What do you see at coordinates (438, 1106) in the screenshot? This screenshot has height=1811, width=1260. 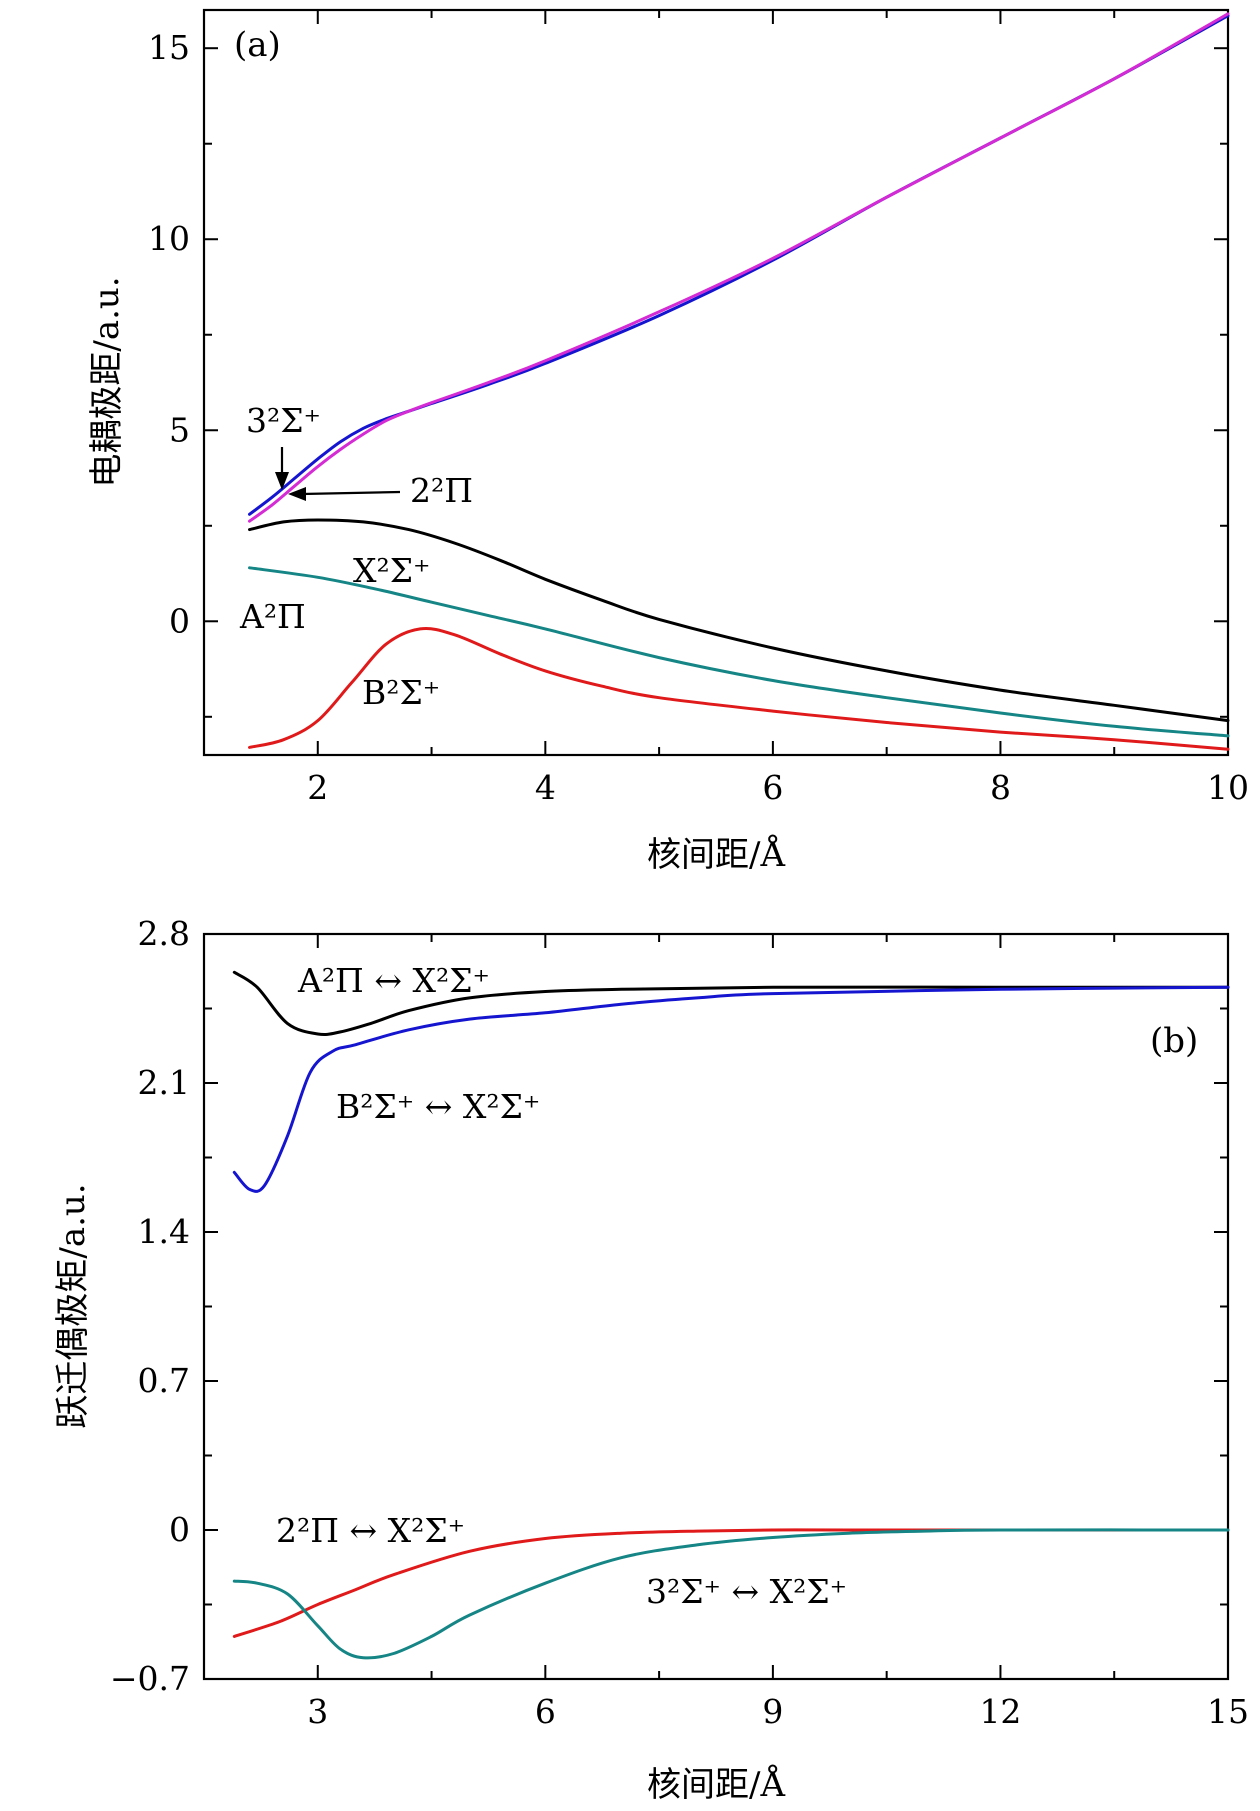 I see `annotation-b-sigma-x-sigma: B²Σ⁺ ↔ X²Σ⁺` at bounding box center [438, 1106].